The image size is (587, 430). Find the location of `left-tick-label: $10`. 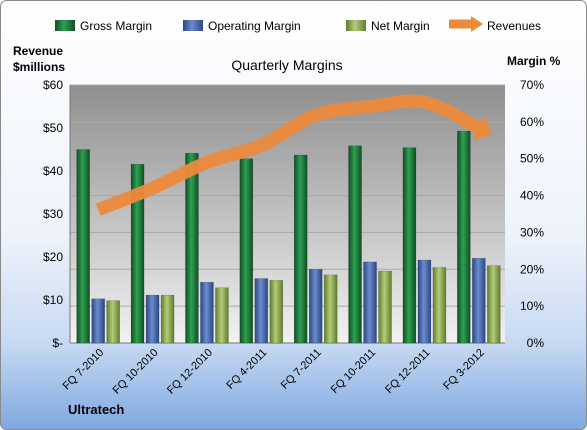

left-tick-label: $10 is located at coordinates (53, 300).